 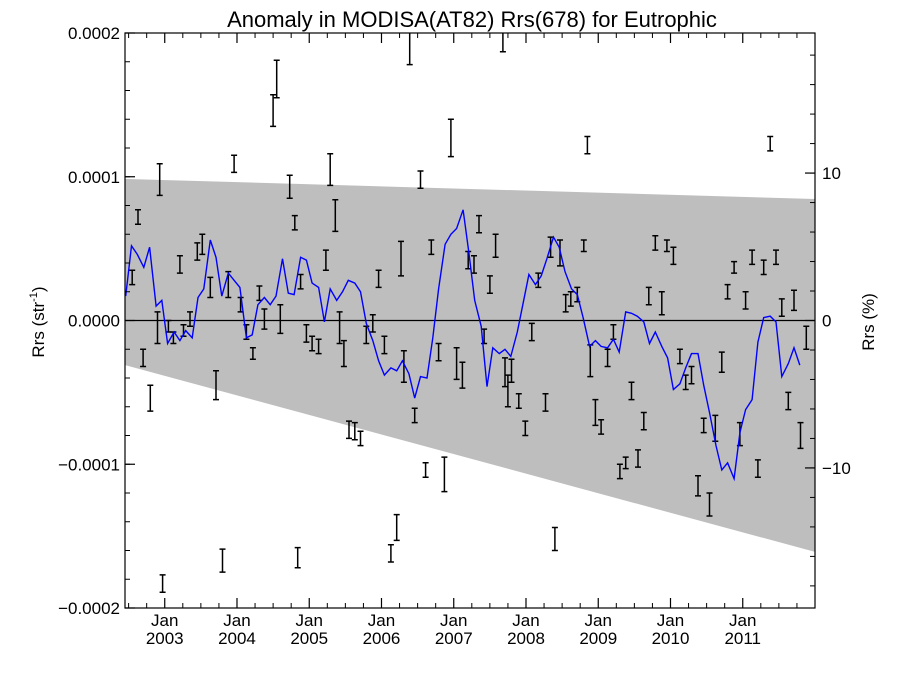 What do you see at coordinates (89, 464) in the screenshot?
I see `y-tick-label: −0.0001` at bounding box center [89, 464].